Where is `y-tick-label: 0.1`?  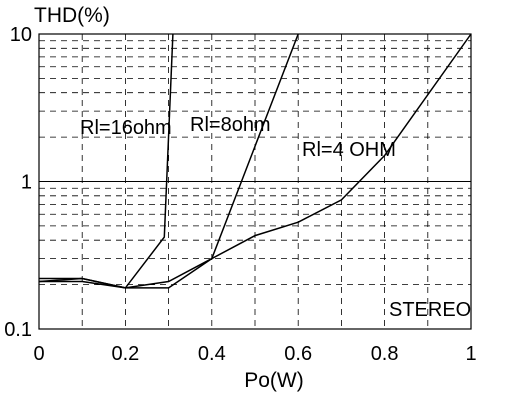
y-tick-label: 0.1 is located at coordinates (18, 330).